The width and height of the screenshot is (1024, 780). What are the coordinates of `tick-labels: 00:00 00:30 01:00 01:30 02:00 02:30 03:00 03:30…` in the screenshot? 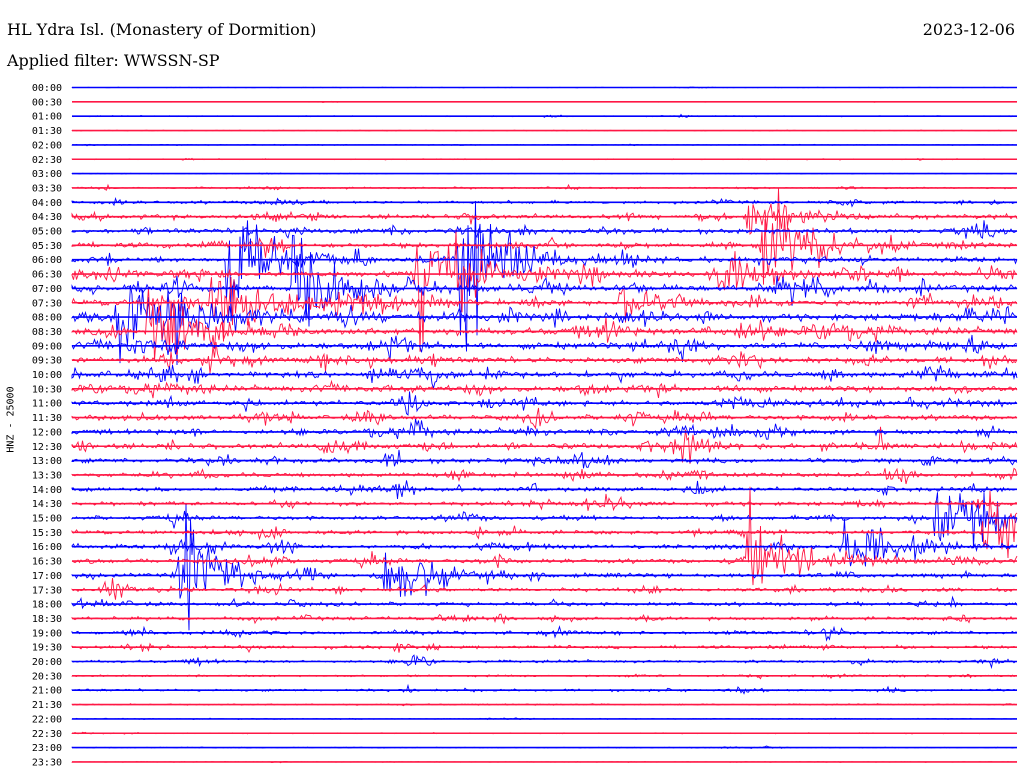 It's located at (47, 425).